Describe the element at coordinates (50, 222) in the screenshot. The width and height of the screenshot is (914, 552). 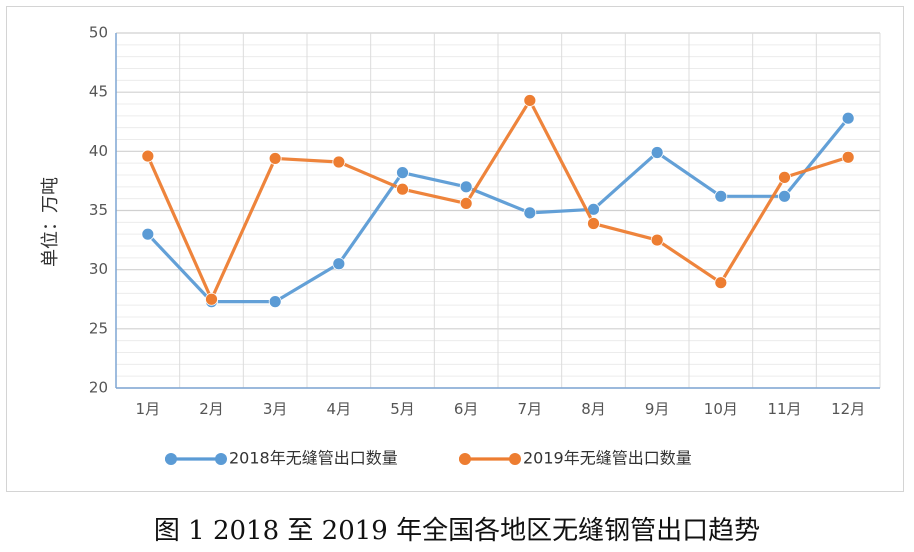
I see `y-axis-label: 单位：万吨` at that location.